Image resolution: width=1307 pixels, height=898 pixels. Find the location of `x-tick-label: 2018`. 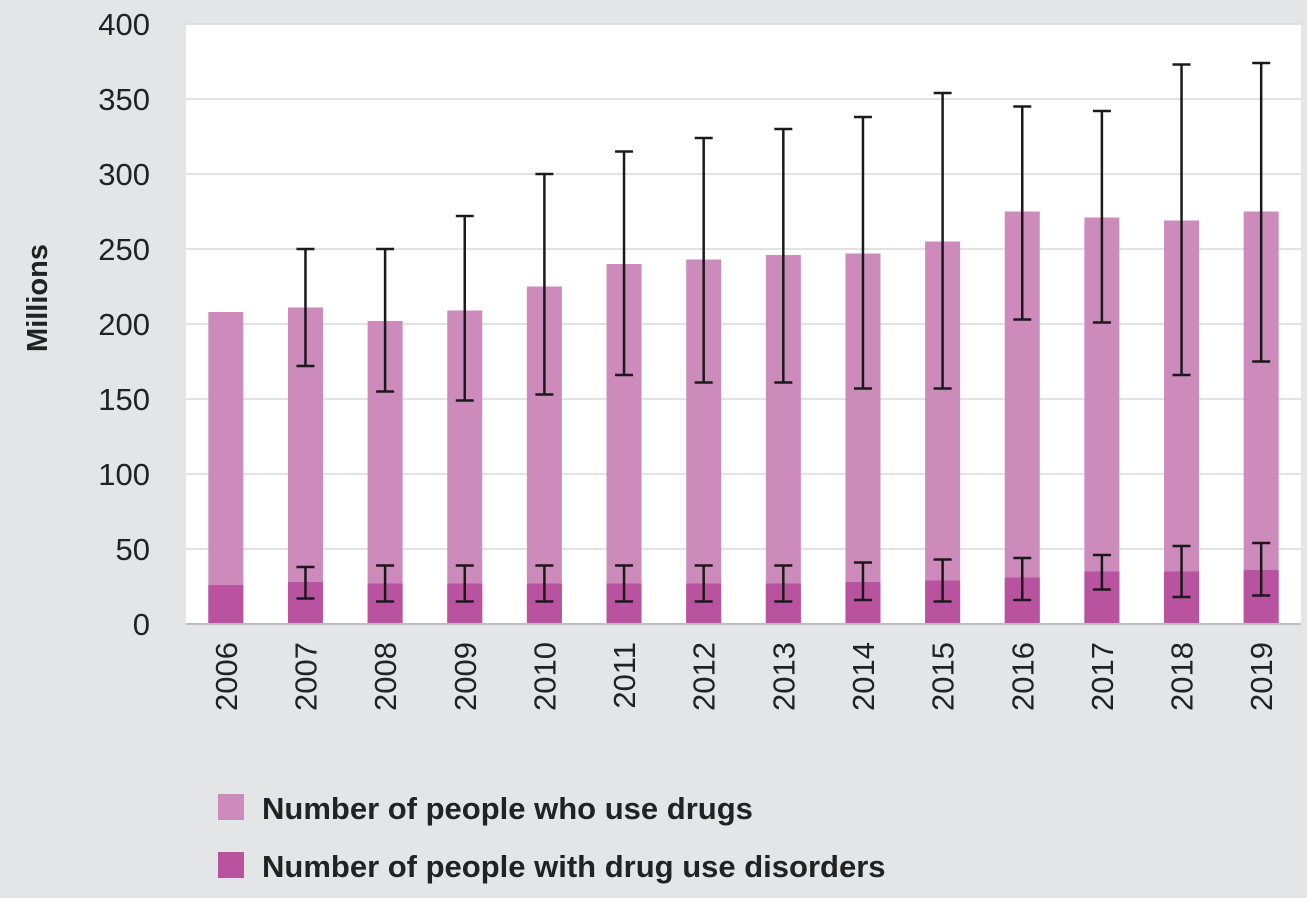

x-tick-label: 2018 is located at coordinates (1182, 676).